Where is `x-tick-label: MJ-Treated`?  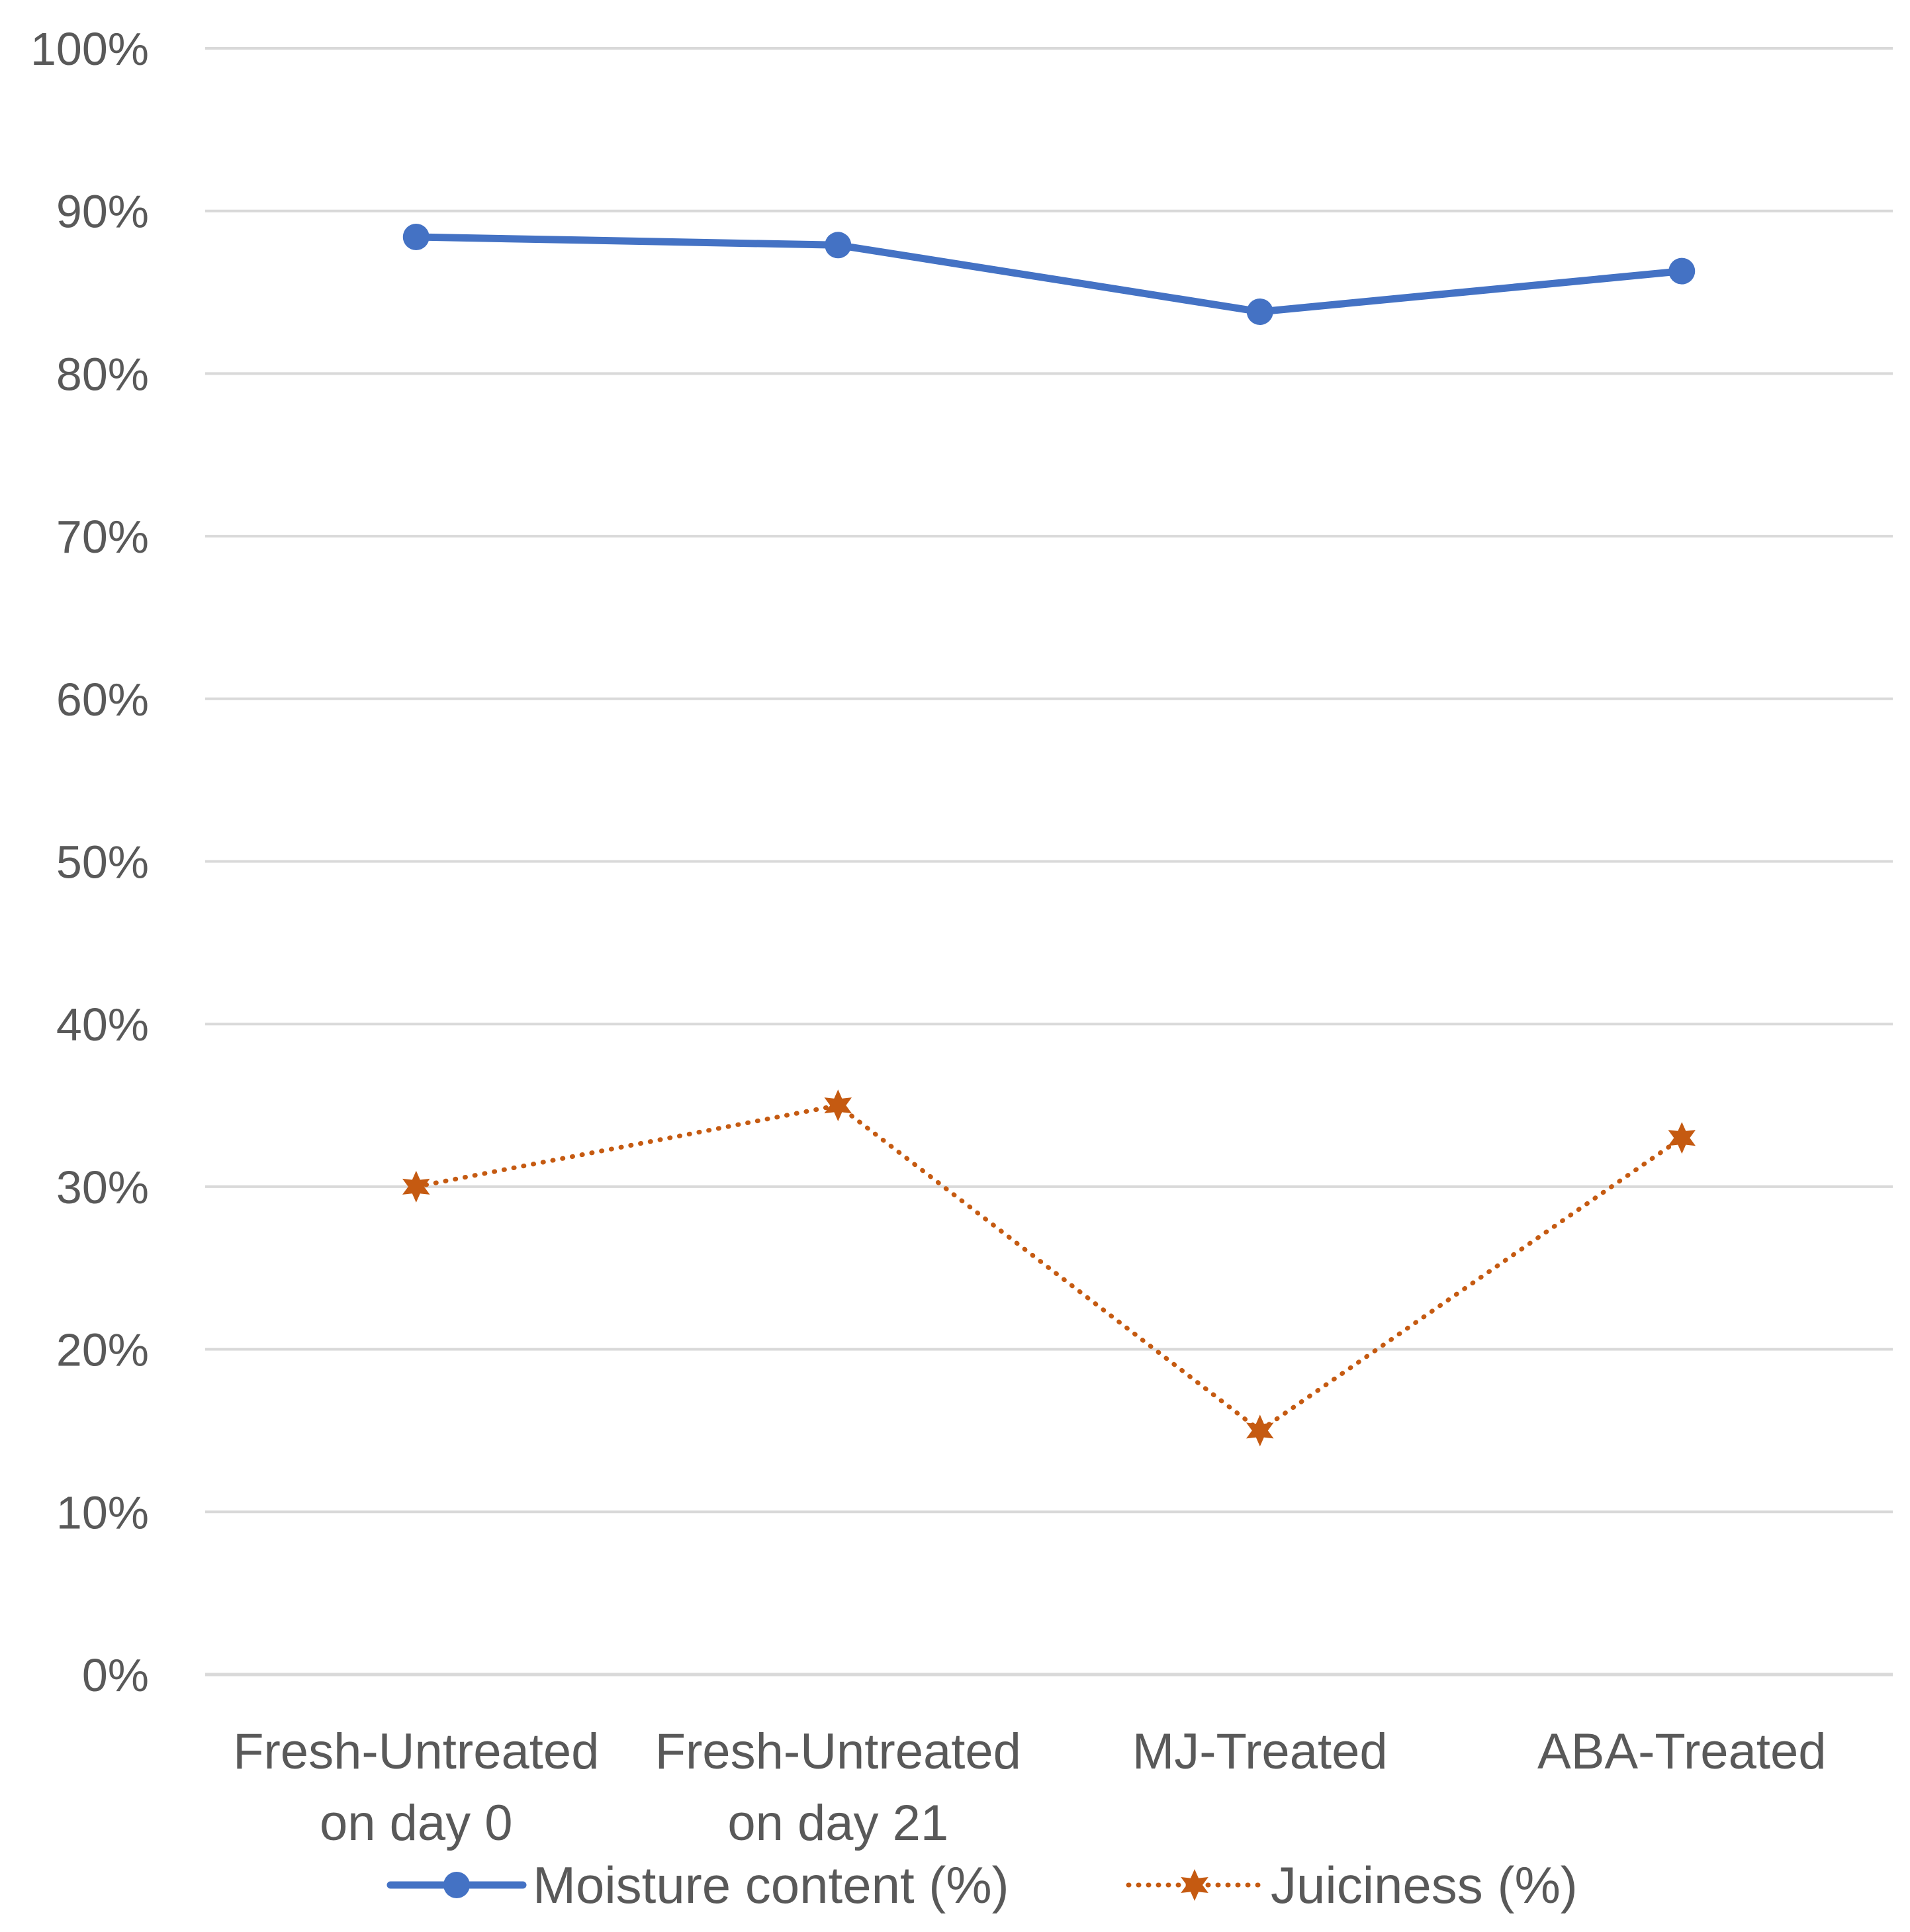
x-tick-label: MJ-Treated is located at coordinates (1260, 1752).